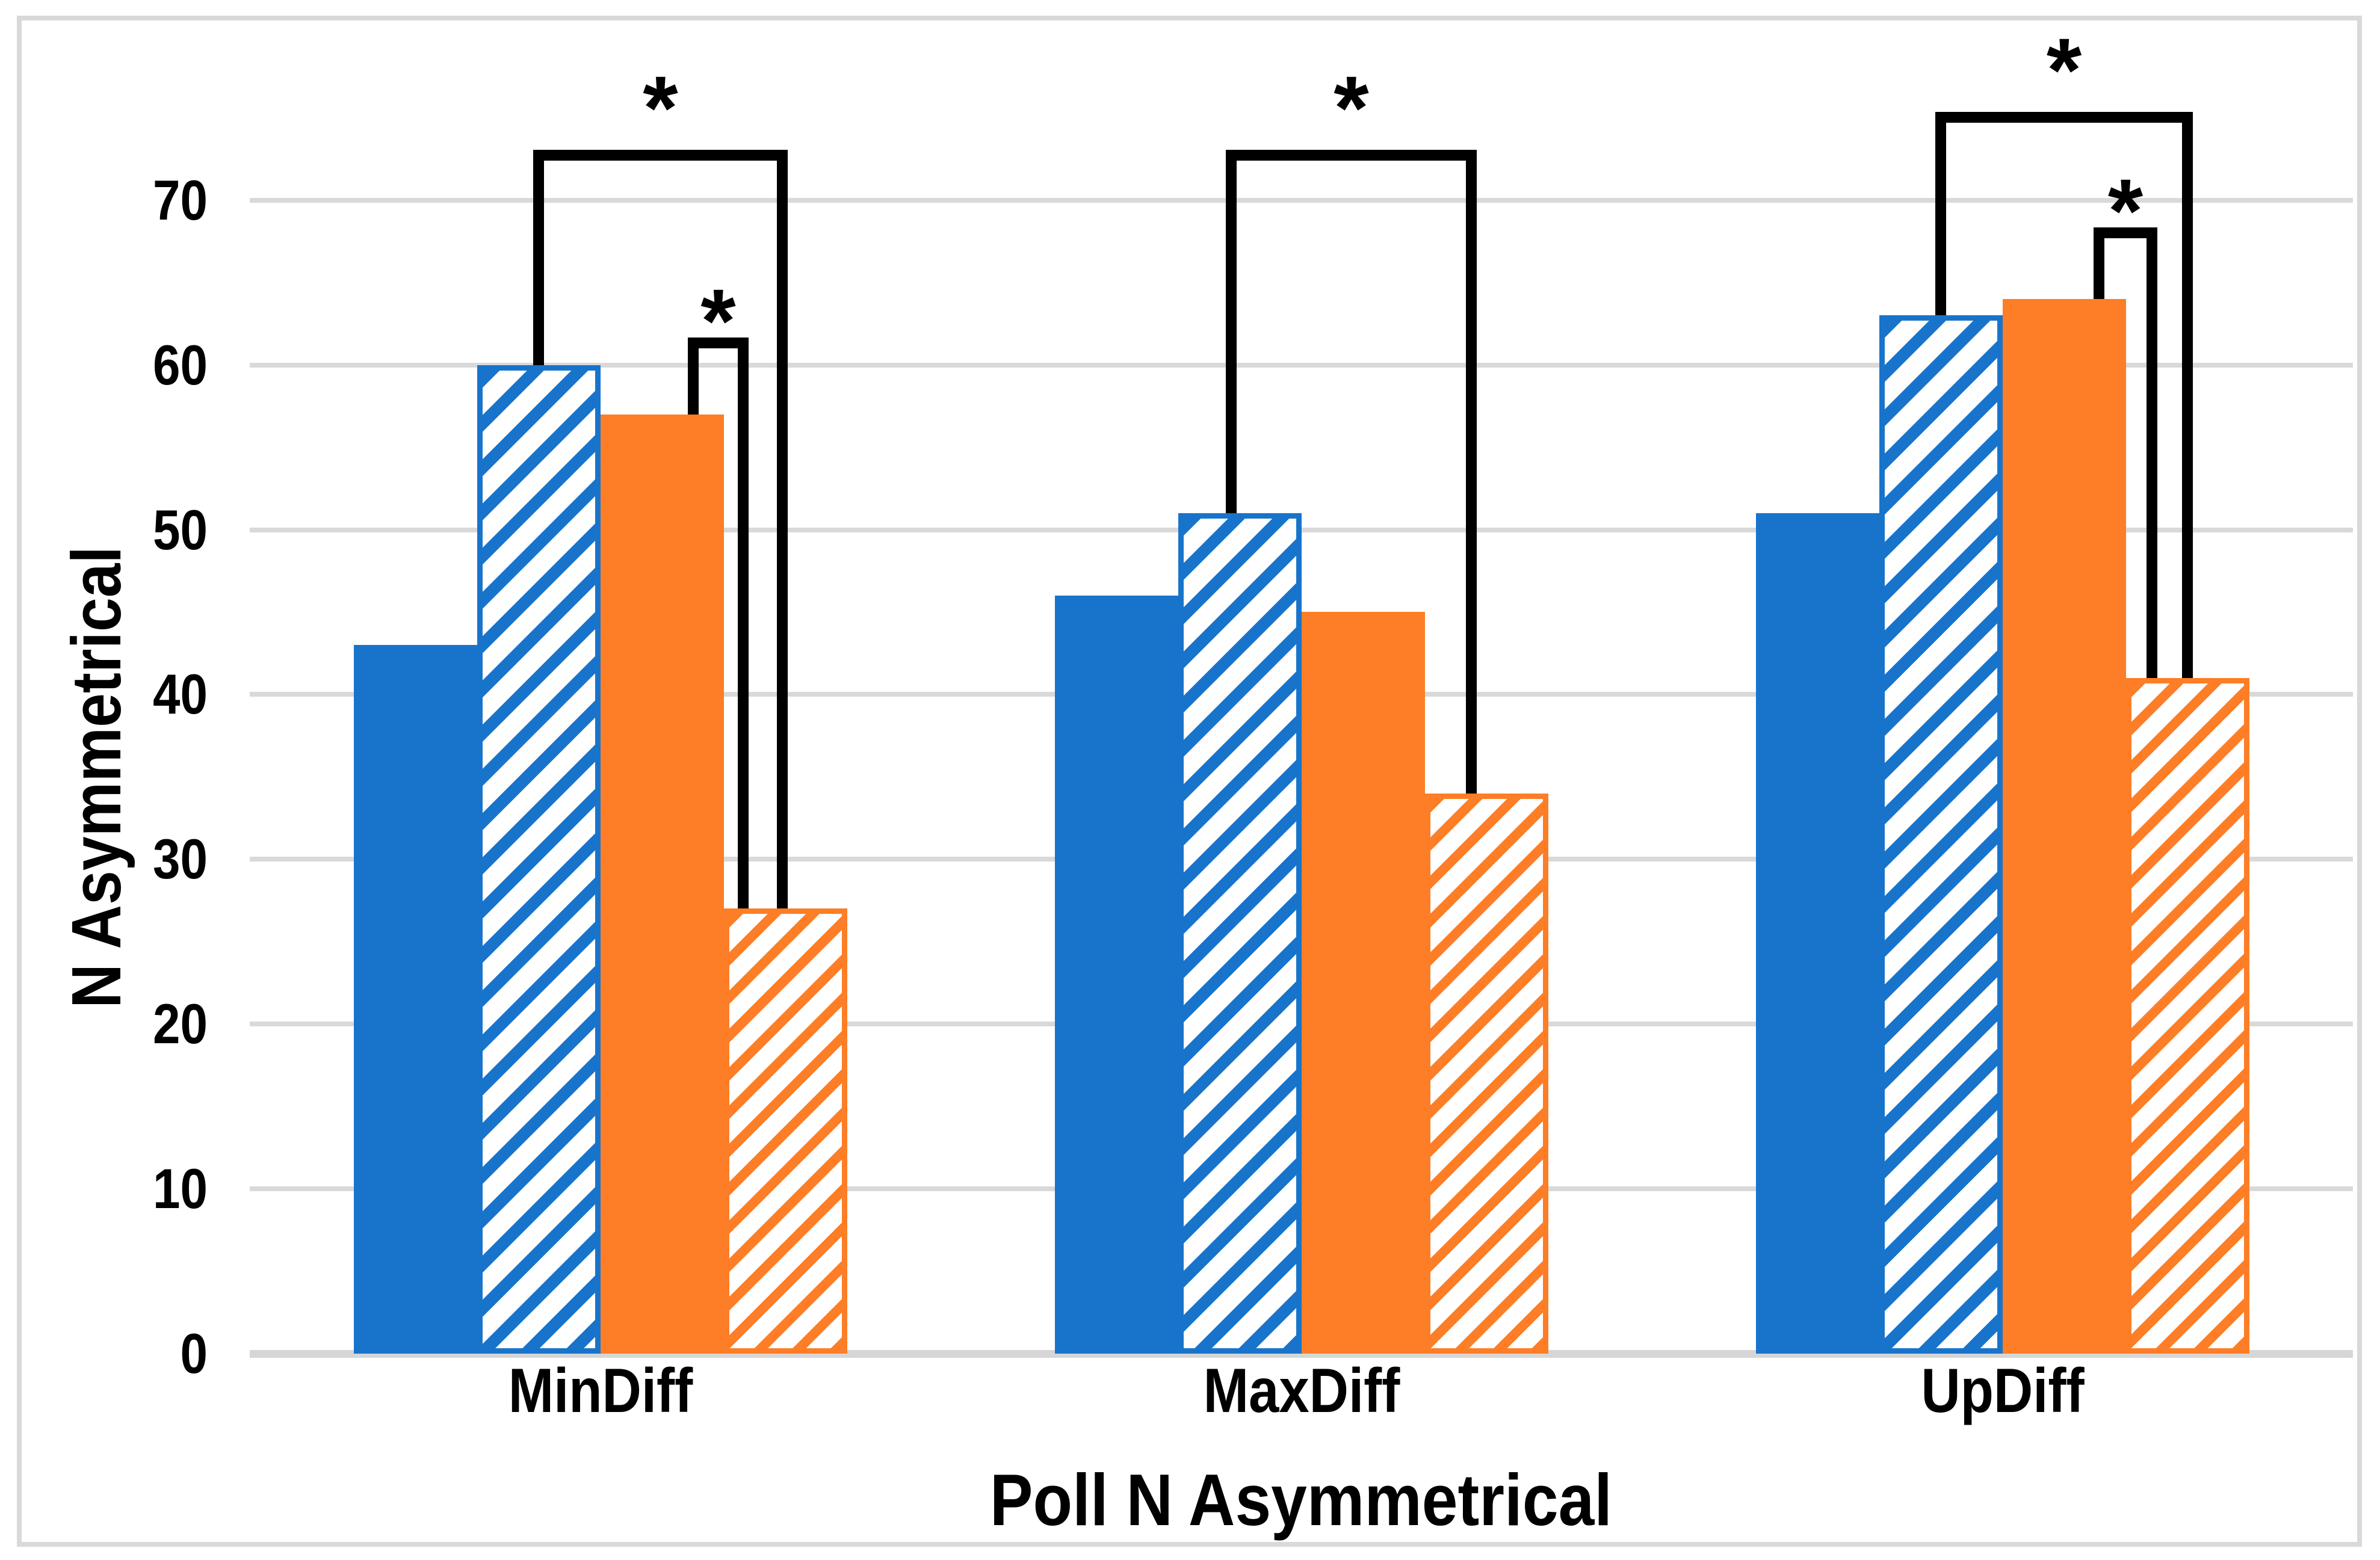  I want to click on bar-MaxDiff-orange-solid, so click(1363, 983).